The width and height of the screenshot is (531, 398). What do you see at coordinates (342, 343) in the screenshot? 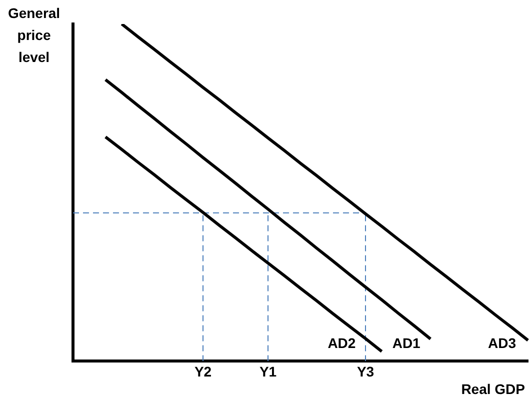
I see `series-label: AD2` at bounding box center [342, 343].